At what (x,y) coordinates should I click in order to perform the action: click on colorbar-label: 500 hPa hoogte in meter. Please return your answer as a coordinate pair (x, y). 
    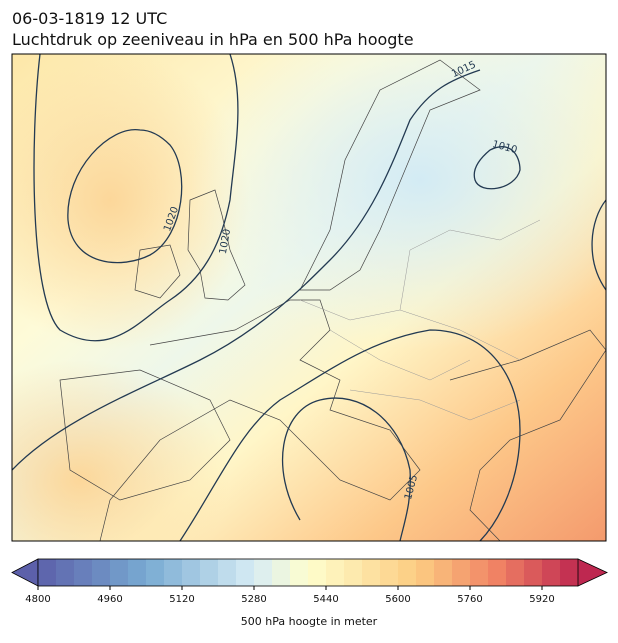
    Looking at the image, I should click on (309, 621).